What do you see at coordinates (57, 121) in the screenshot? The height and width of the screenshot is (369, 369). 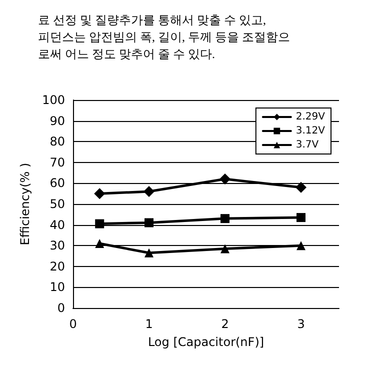 I see `y-tick-label: 90` at bounding box center [57, 121].